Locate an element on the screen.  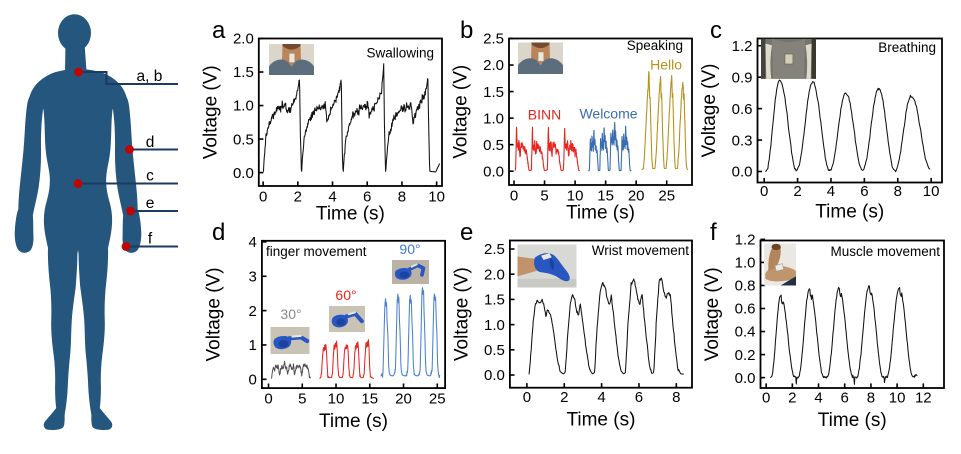
body-marker-ab: a, b is located at coordinates (126, 76).